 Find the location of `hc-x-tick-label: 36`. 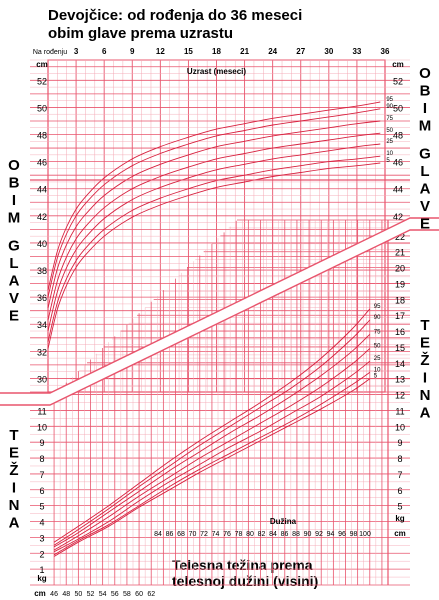

hc-x-tick-label: 36 is located at coordinates (385, 51).